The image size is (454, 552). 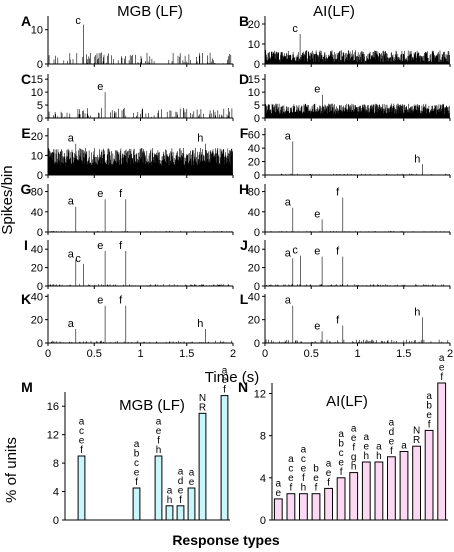 I want to click on bar-panel-title: AI(LF), so click(x=347, y=401).